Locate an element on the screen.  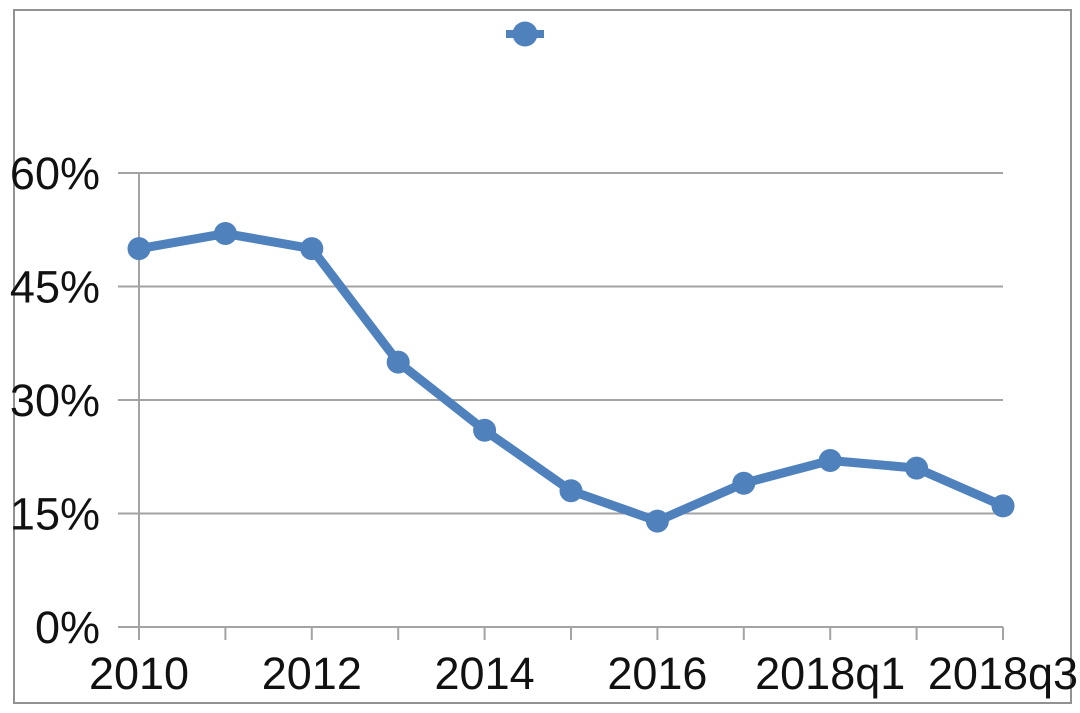
x-axis-tick-label: 2012 is located at coordinates (312, 673).